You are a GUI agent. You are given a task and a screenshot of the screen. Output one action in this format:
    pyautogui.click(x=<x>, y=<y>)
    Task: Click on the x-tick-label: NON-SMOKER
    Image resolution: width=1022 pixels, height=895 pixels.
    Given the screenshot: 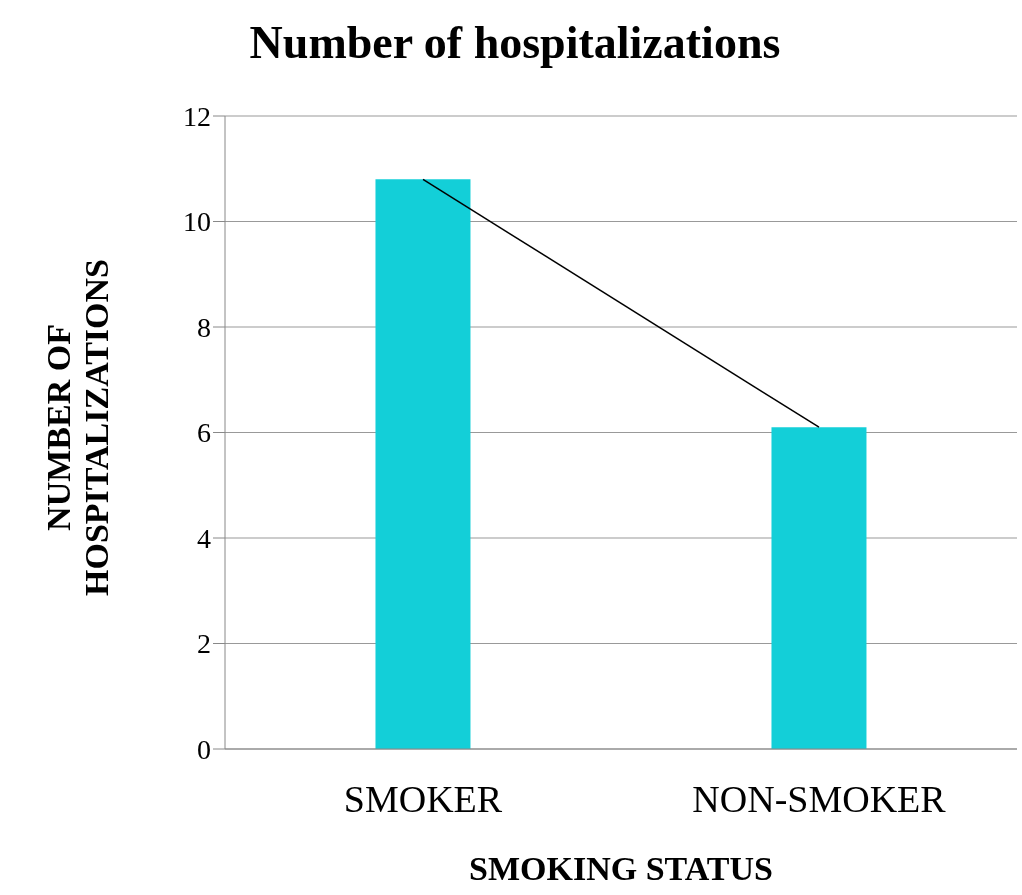 What is the action you would take?
    pyautogui.click(x=819, y=799)
    